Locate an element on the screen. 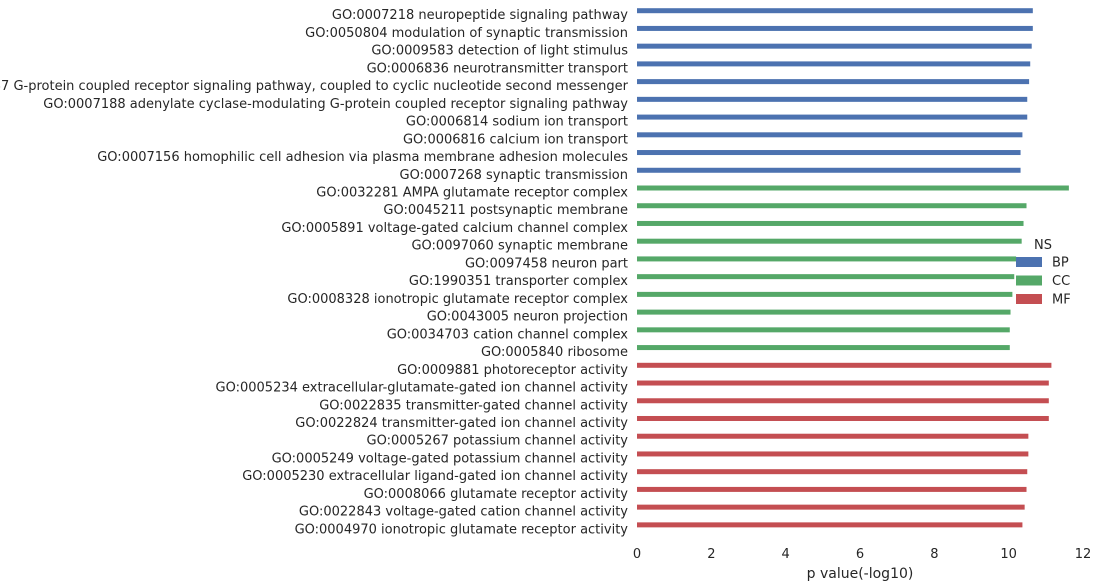 This screenshot has width=1097, height=587. legend-label-mf: MF is located at coordinates (1061, 300).